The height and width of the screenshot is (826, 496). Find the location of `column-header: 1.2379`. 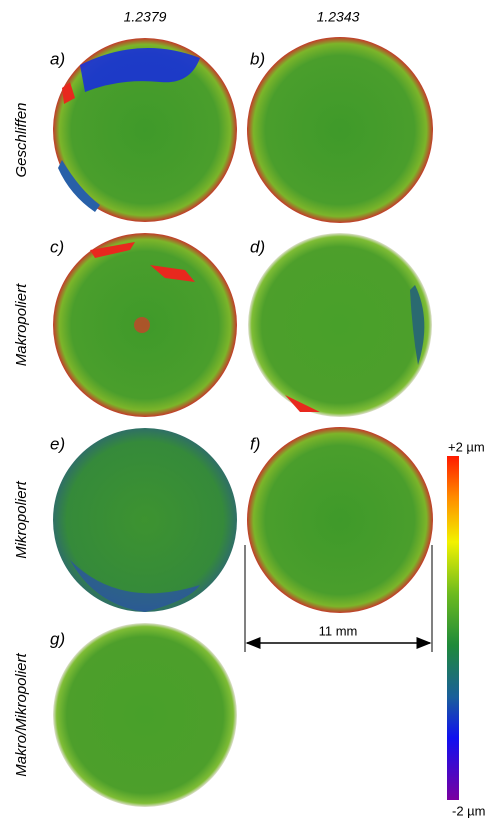

column-header: 1.2379 is located at coordinates (145, 17).